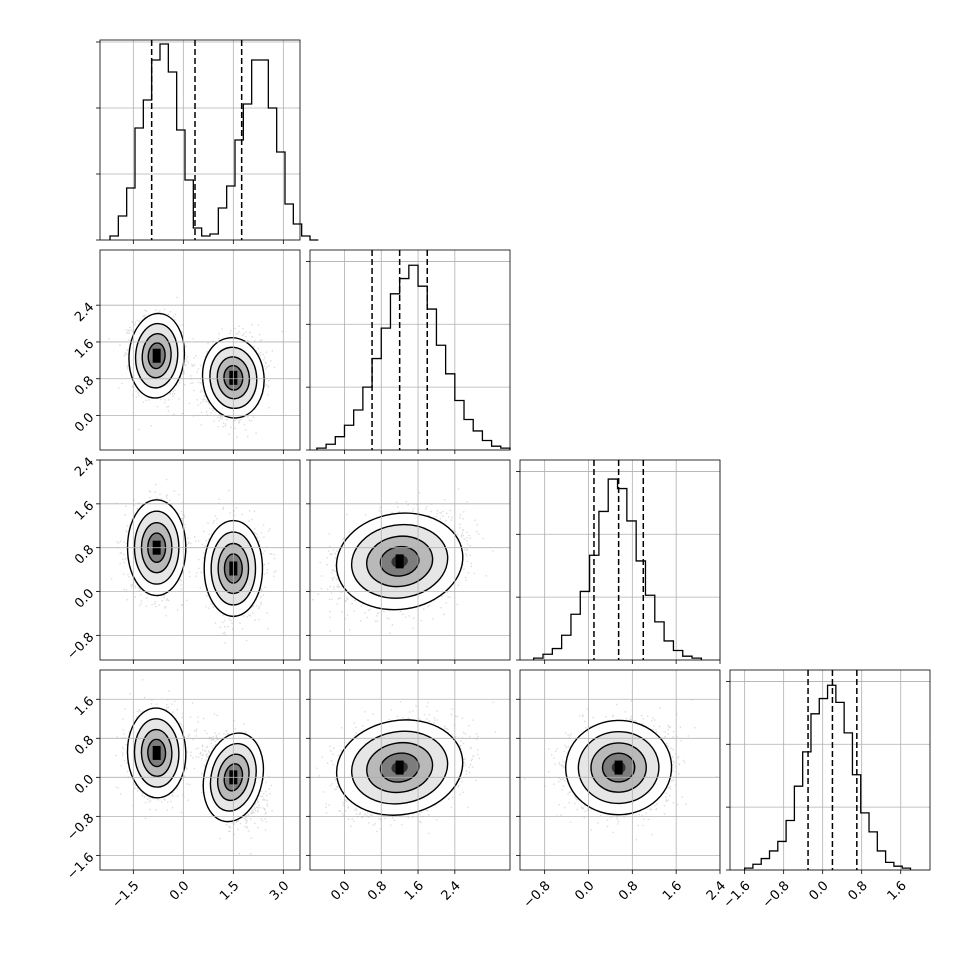 The height and width of the screenshot is (970, 970). What do you see at coordinates (80, 866) in the screenshot?
I see `y-tick-label: −1.6` at bounding box center [80, 866].